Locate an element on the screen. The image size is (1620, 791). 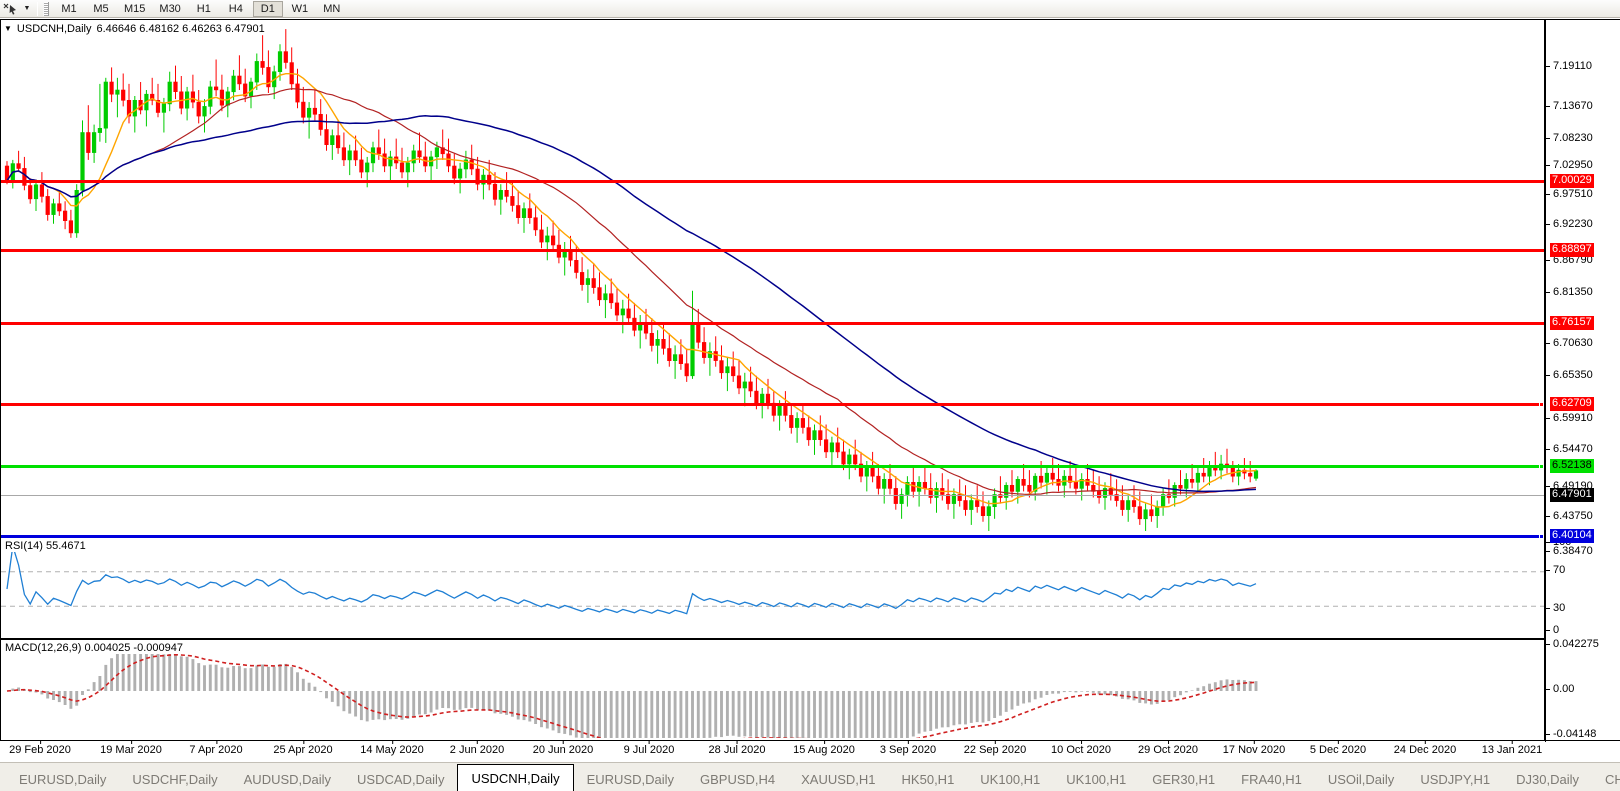
date-tick: 17 Nov 2020 is located at coordinates (1254, 748).